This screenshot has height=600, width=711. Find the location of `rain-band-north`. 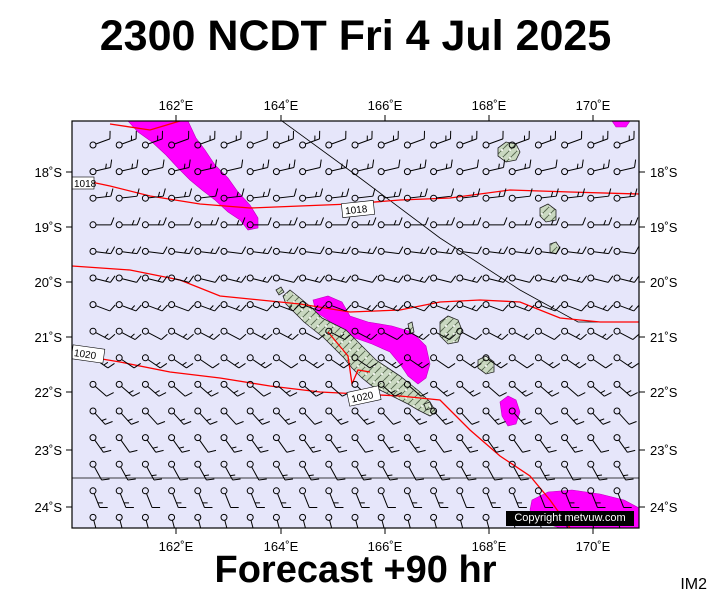

rain-band-north is located at coordinates (193, 176).